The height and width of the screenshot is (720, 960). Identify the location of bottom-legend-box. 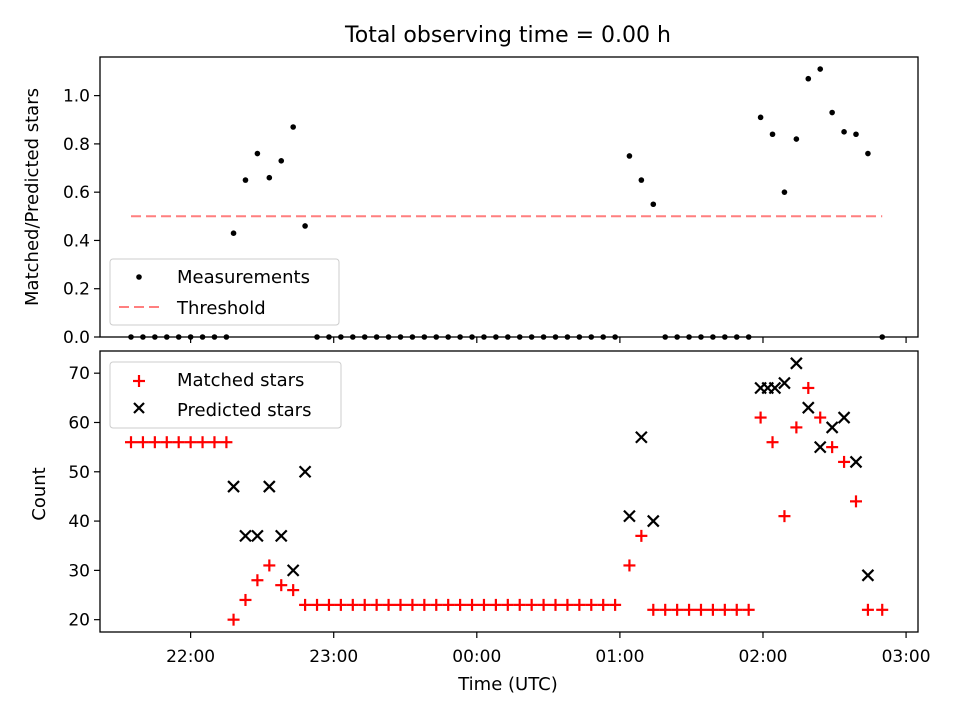
(225, 395).